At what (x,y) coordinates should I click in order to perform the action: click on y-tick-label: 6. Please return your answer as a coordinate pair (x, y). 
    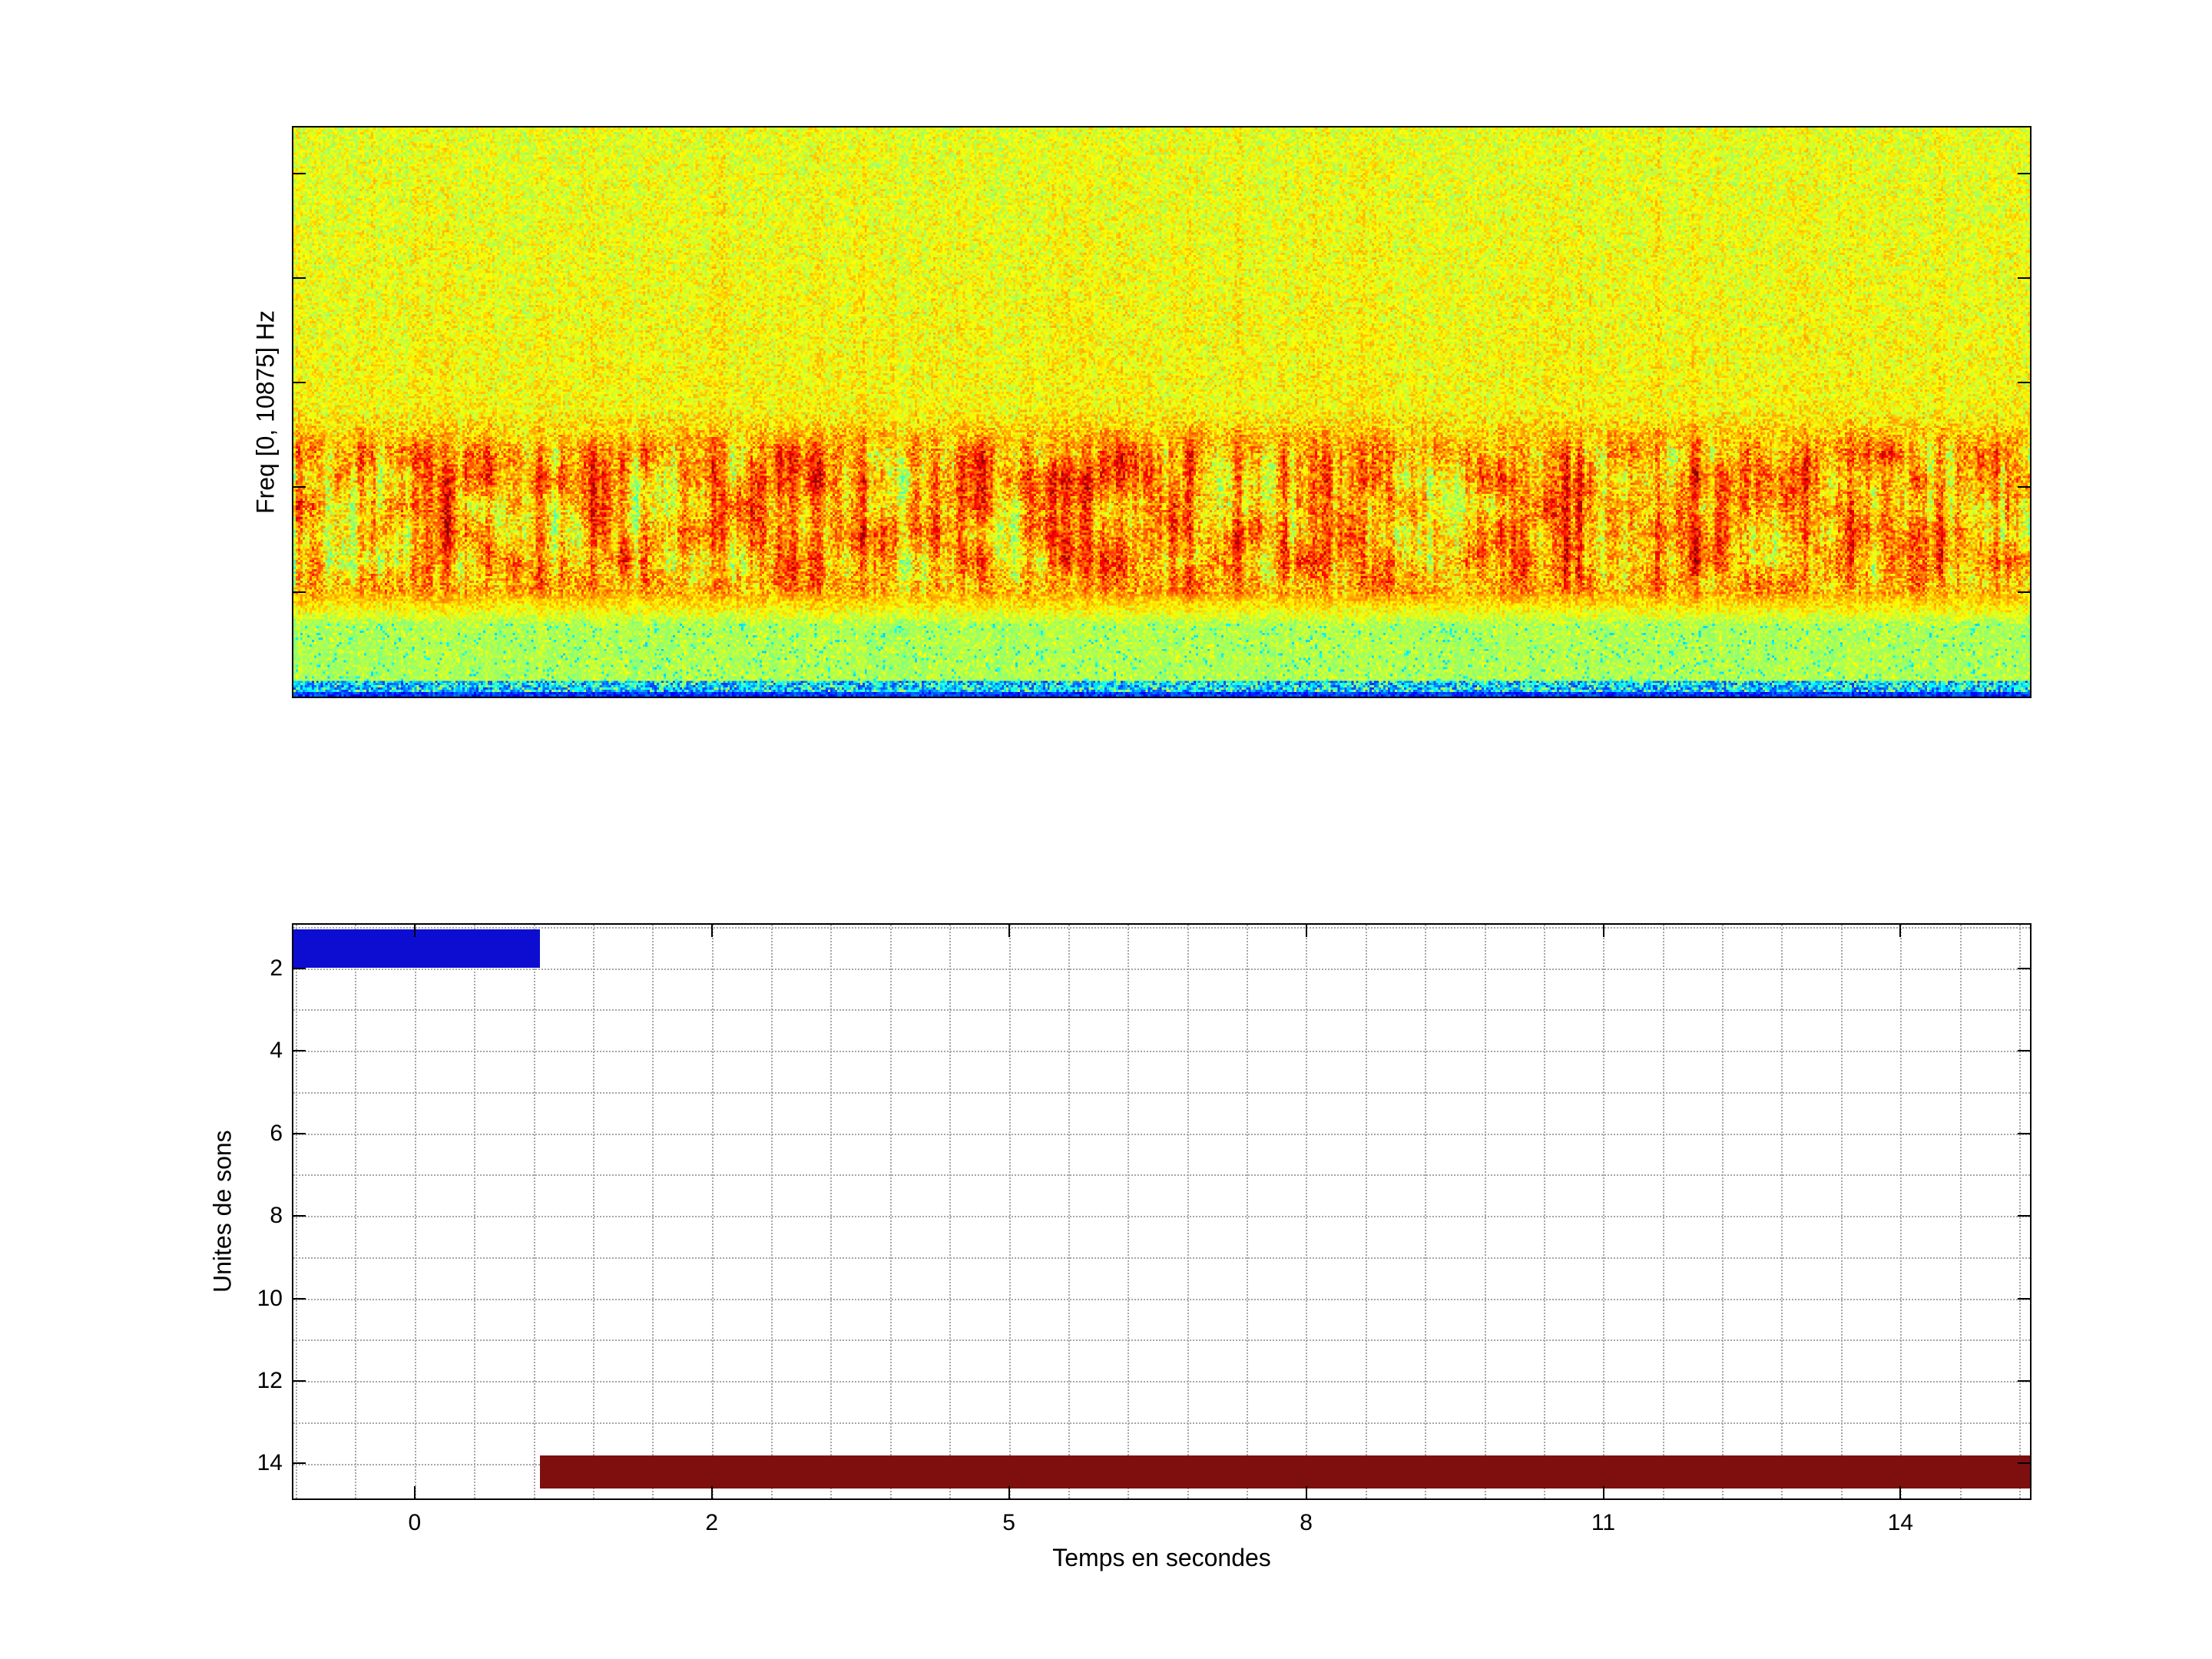
    Looking at the image, I should click on (276, 1133).